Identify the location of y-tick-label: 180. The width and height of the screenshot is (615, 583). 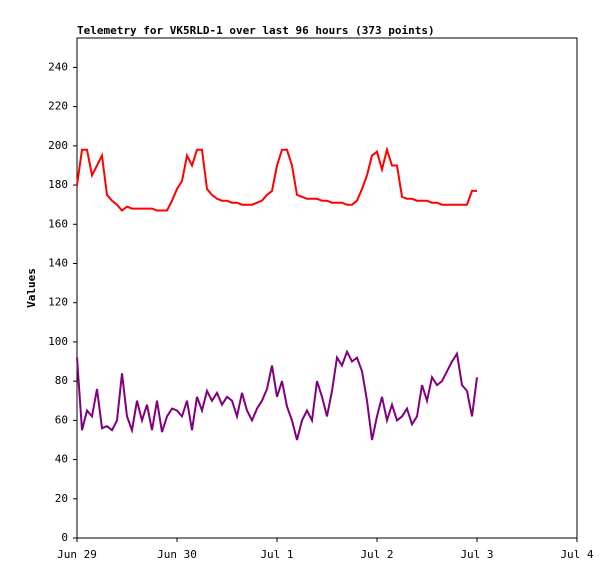
(58, 184).